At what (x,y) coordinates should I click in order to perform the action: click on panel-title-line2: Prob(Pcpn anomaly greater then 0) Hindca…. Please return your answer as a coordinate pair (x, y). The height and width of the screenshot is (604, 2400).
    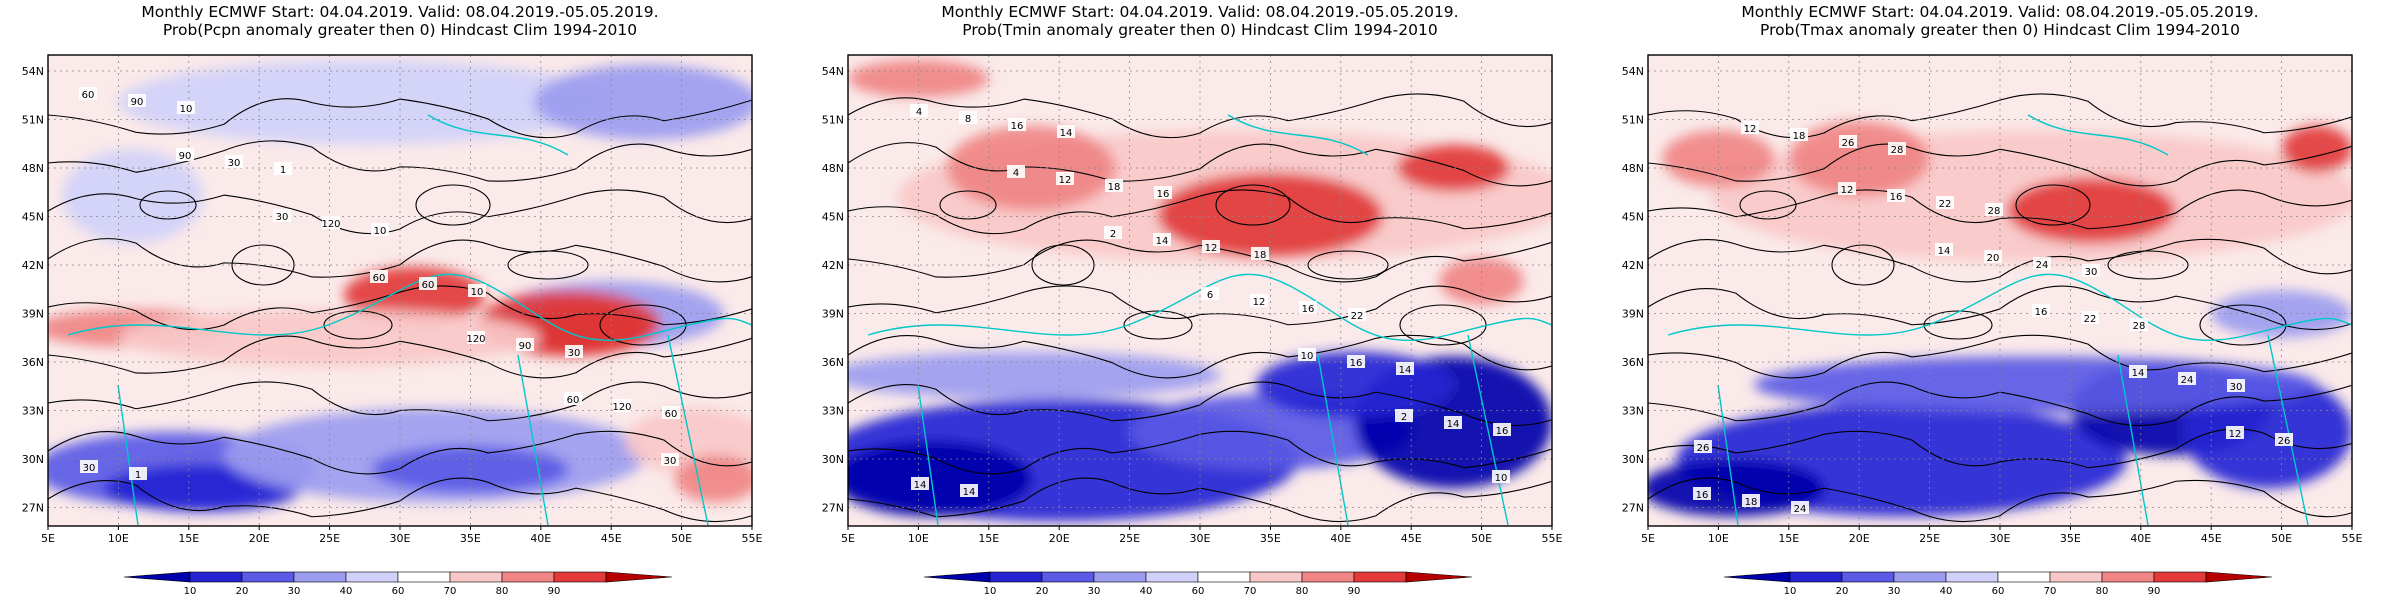
    Looking at the image, I should click on (400, 30).